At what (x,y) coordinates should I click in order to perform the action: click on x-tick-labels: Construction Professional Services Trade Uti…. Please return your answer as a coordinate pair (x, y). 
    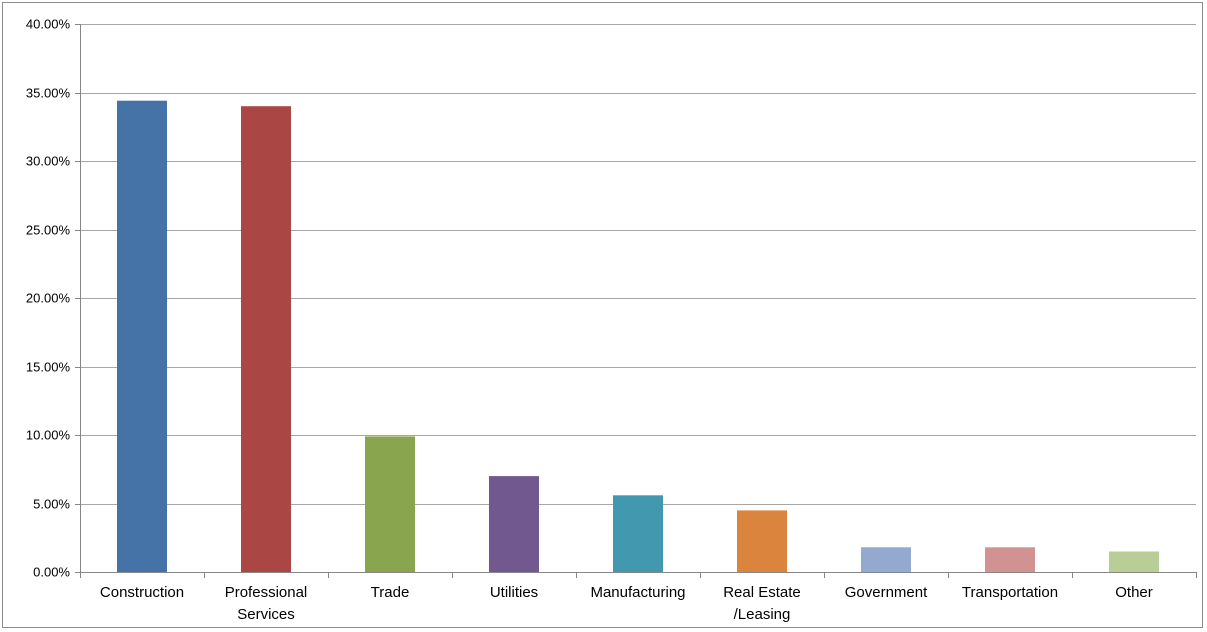
    Looking at the image, I should click on (626, 603).